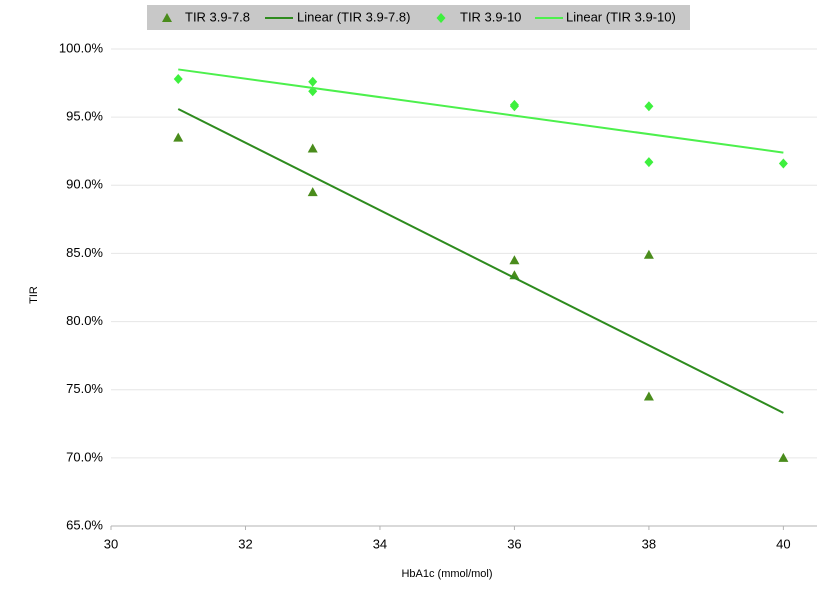 The image size is (834, 600). What do you see at coordinates (481, 111) in the screenshot?
I see `trend-line` at bounding box center [481, 111].